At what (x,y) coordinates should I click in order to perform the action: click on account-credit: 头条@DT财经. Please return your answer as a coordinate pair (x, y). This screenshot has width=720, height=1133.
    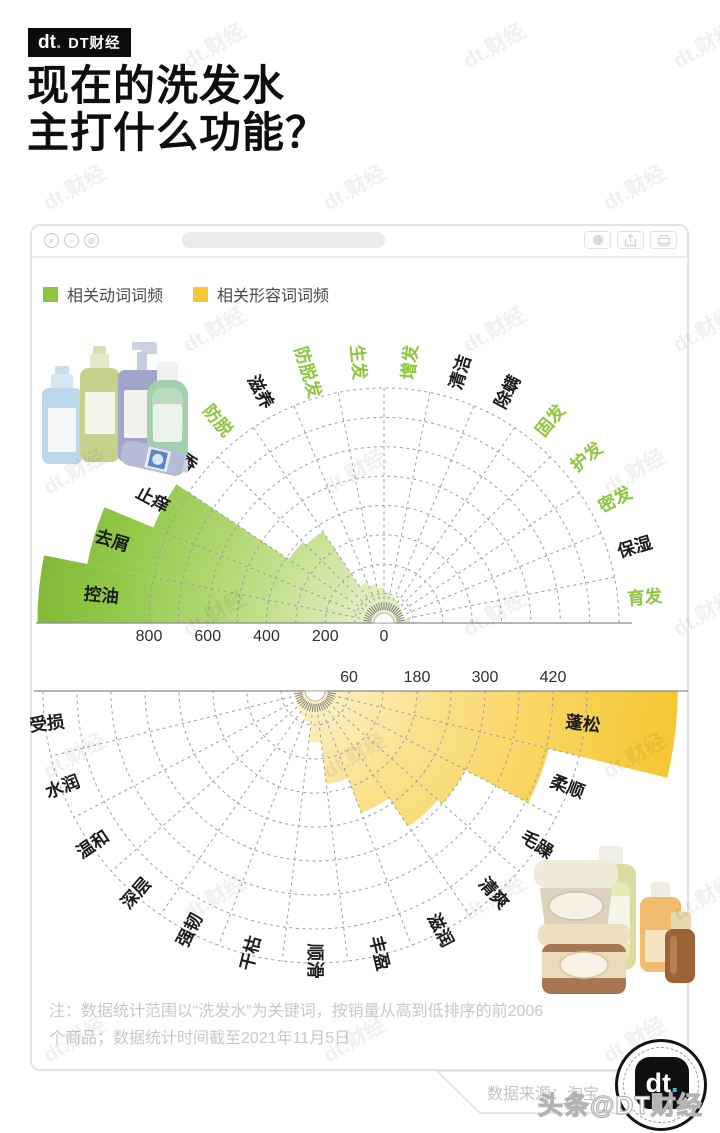
    Looking at the image, I should click on (620, 1105).